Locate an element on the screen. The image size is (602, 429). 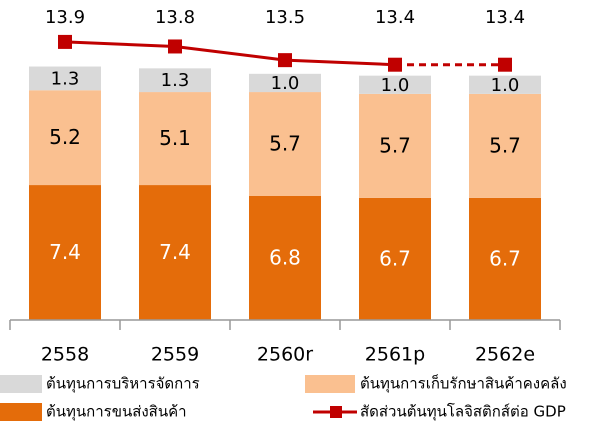
x-tick-label: 2558 is located at coordinates (65, 355).